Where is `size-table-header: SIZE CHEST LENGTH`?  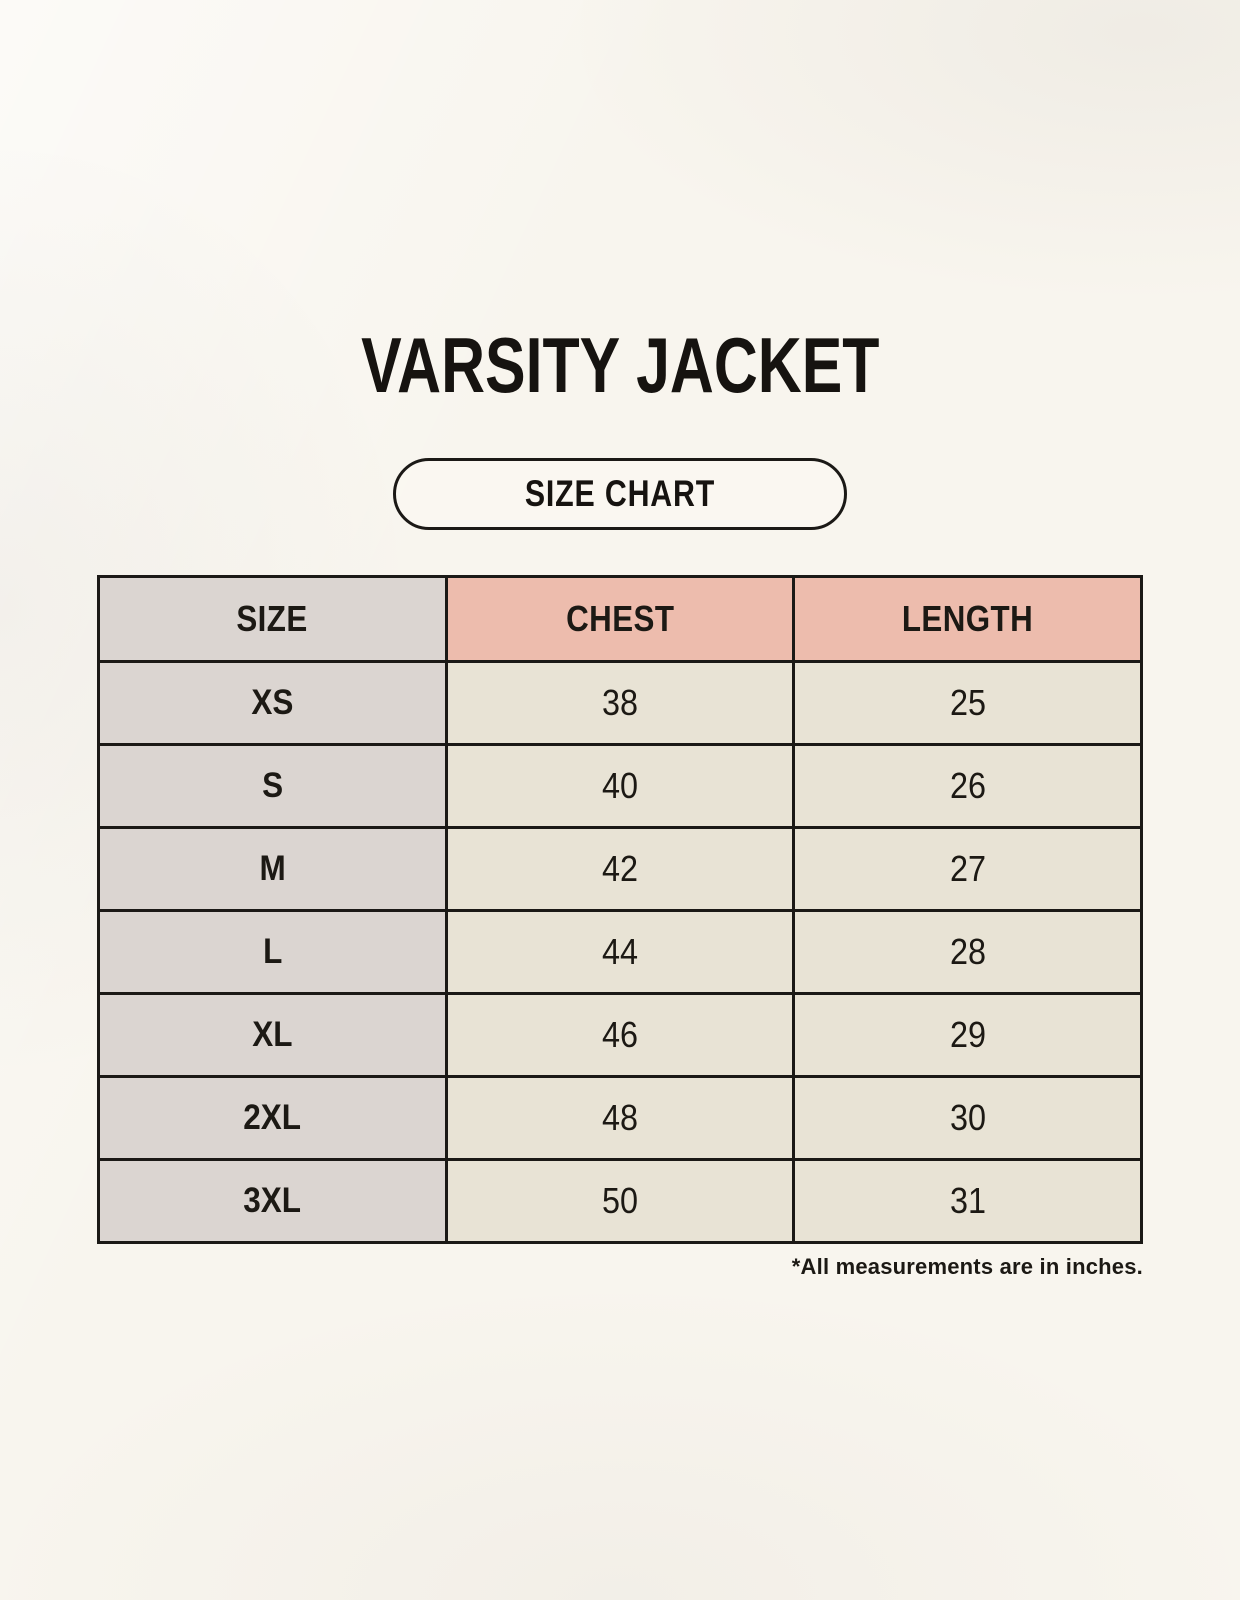 size-table-header: SIZE CHEST LENGTH is located at coordinates (620, 619).